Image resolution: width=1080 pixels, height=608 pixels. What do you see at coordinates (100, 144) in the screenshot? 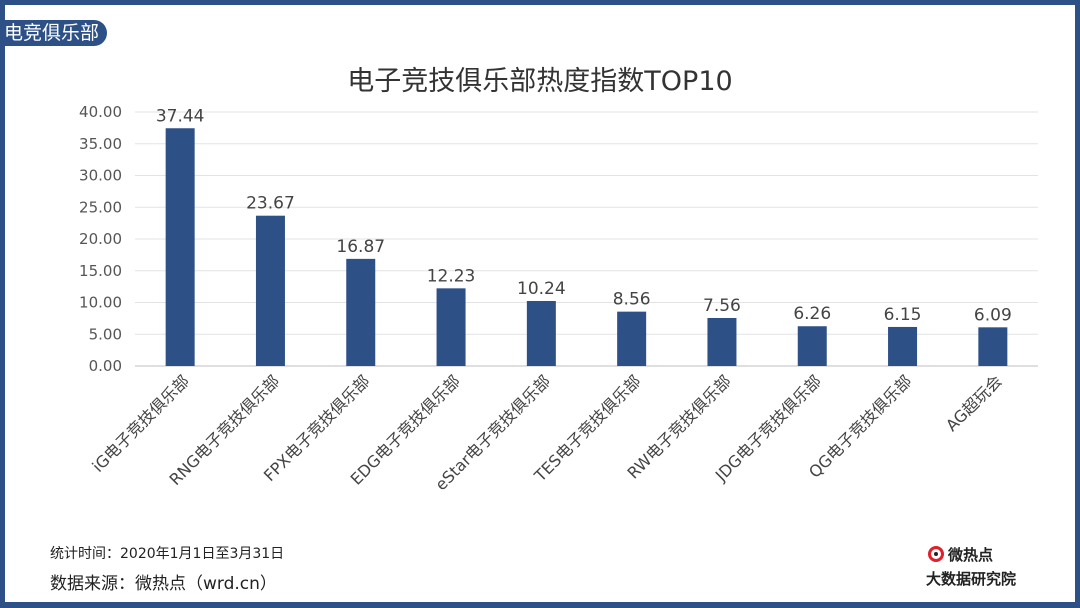
I see `y-tick-label: 35.00` at bounding box center [100, 144].